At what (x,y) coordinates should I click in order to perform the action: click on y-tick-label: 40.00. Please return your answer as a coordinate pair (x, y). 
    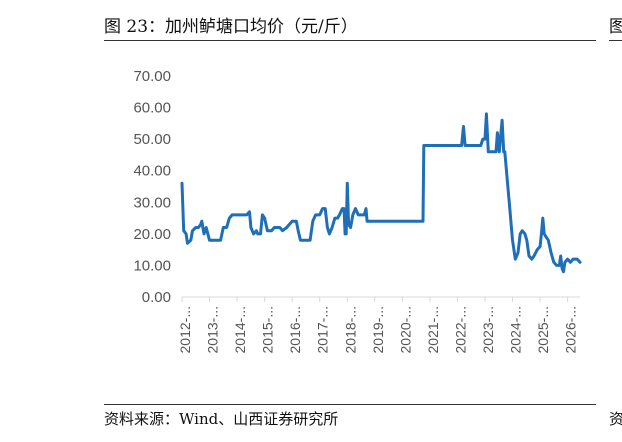
    Looking at the image, I should click on (152, 171).